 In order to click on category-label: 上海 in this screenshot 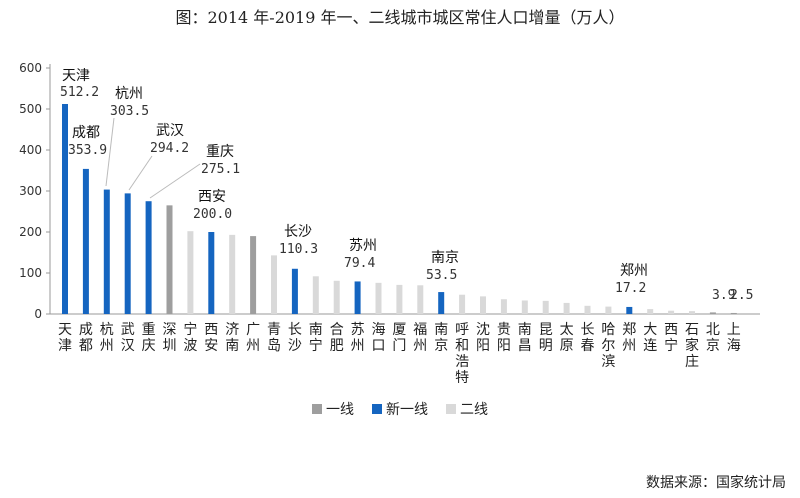, I will do `click(734, 338)`.